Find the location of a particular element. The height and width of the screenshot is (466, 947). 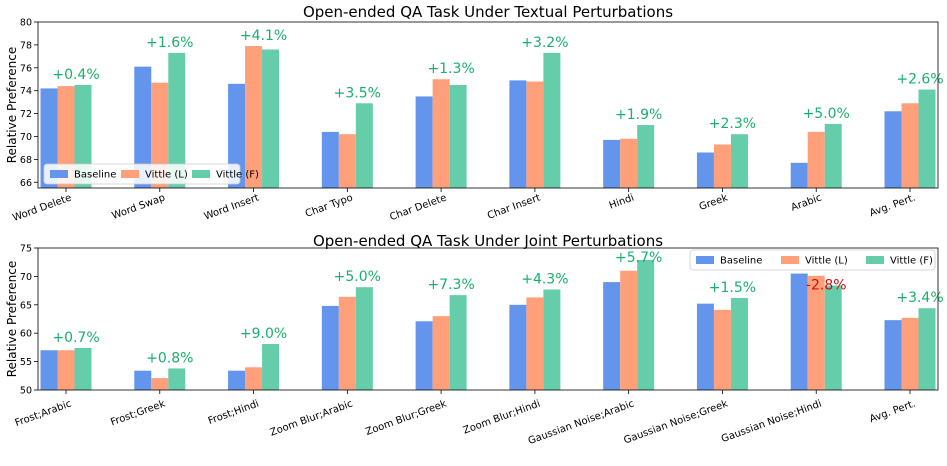

x-tick-label: Zoom Blur;Greek is located at coordinates (406, 418).